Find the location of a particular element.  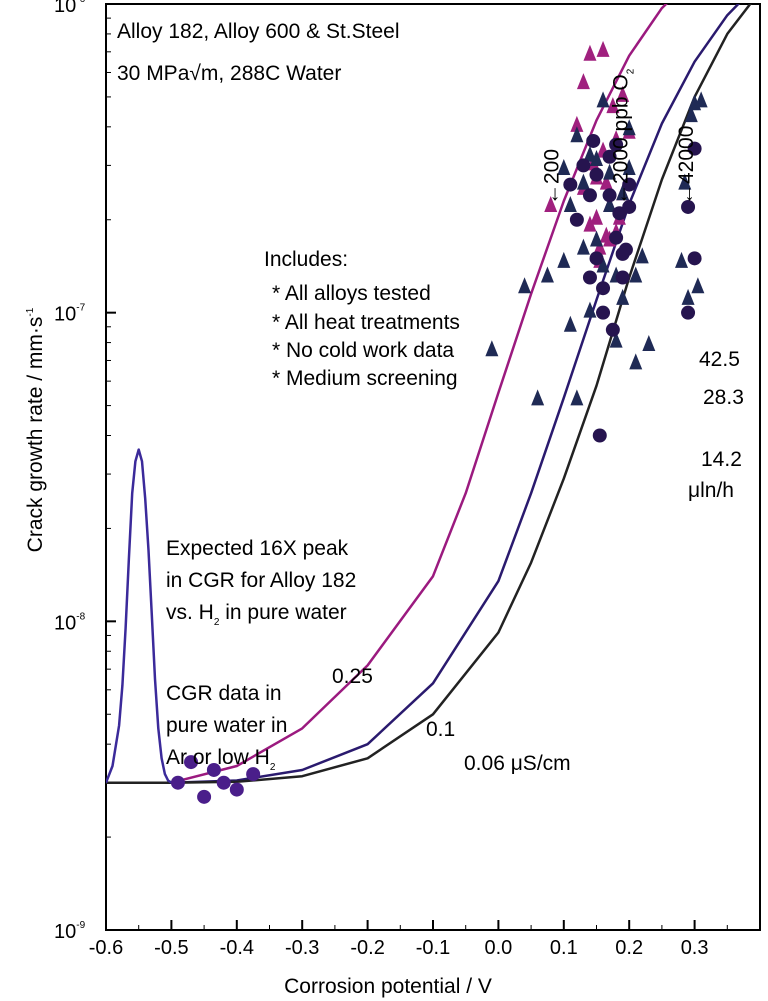

chart-title-line-2: 30 MPa√m, 288C Water is located at coordinates (229, 73).